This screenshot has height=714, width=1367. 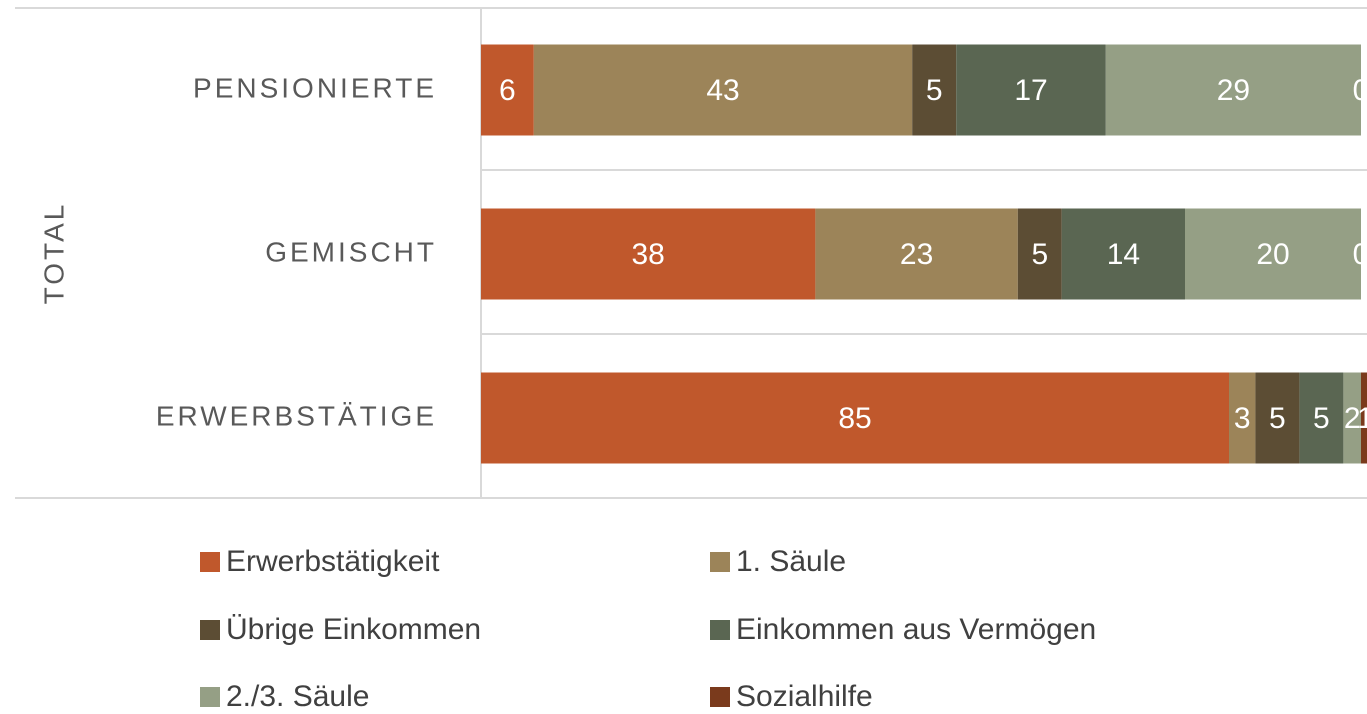 I want to click on data-label: 29, so click(x=1233, y=90).